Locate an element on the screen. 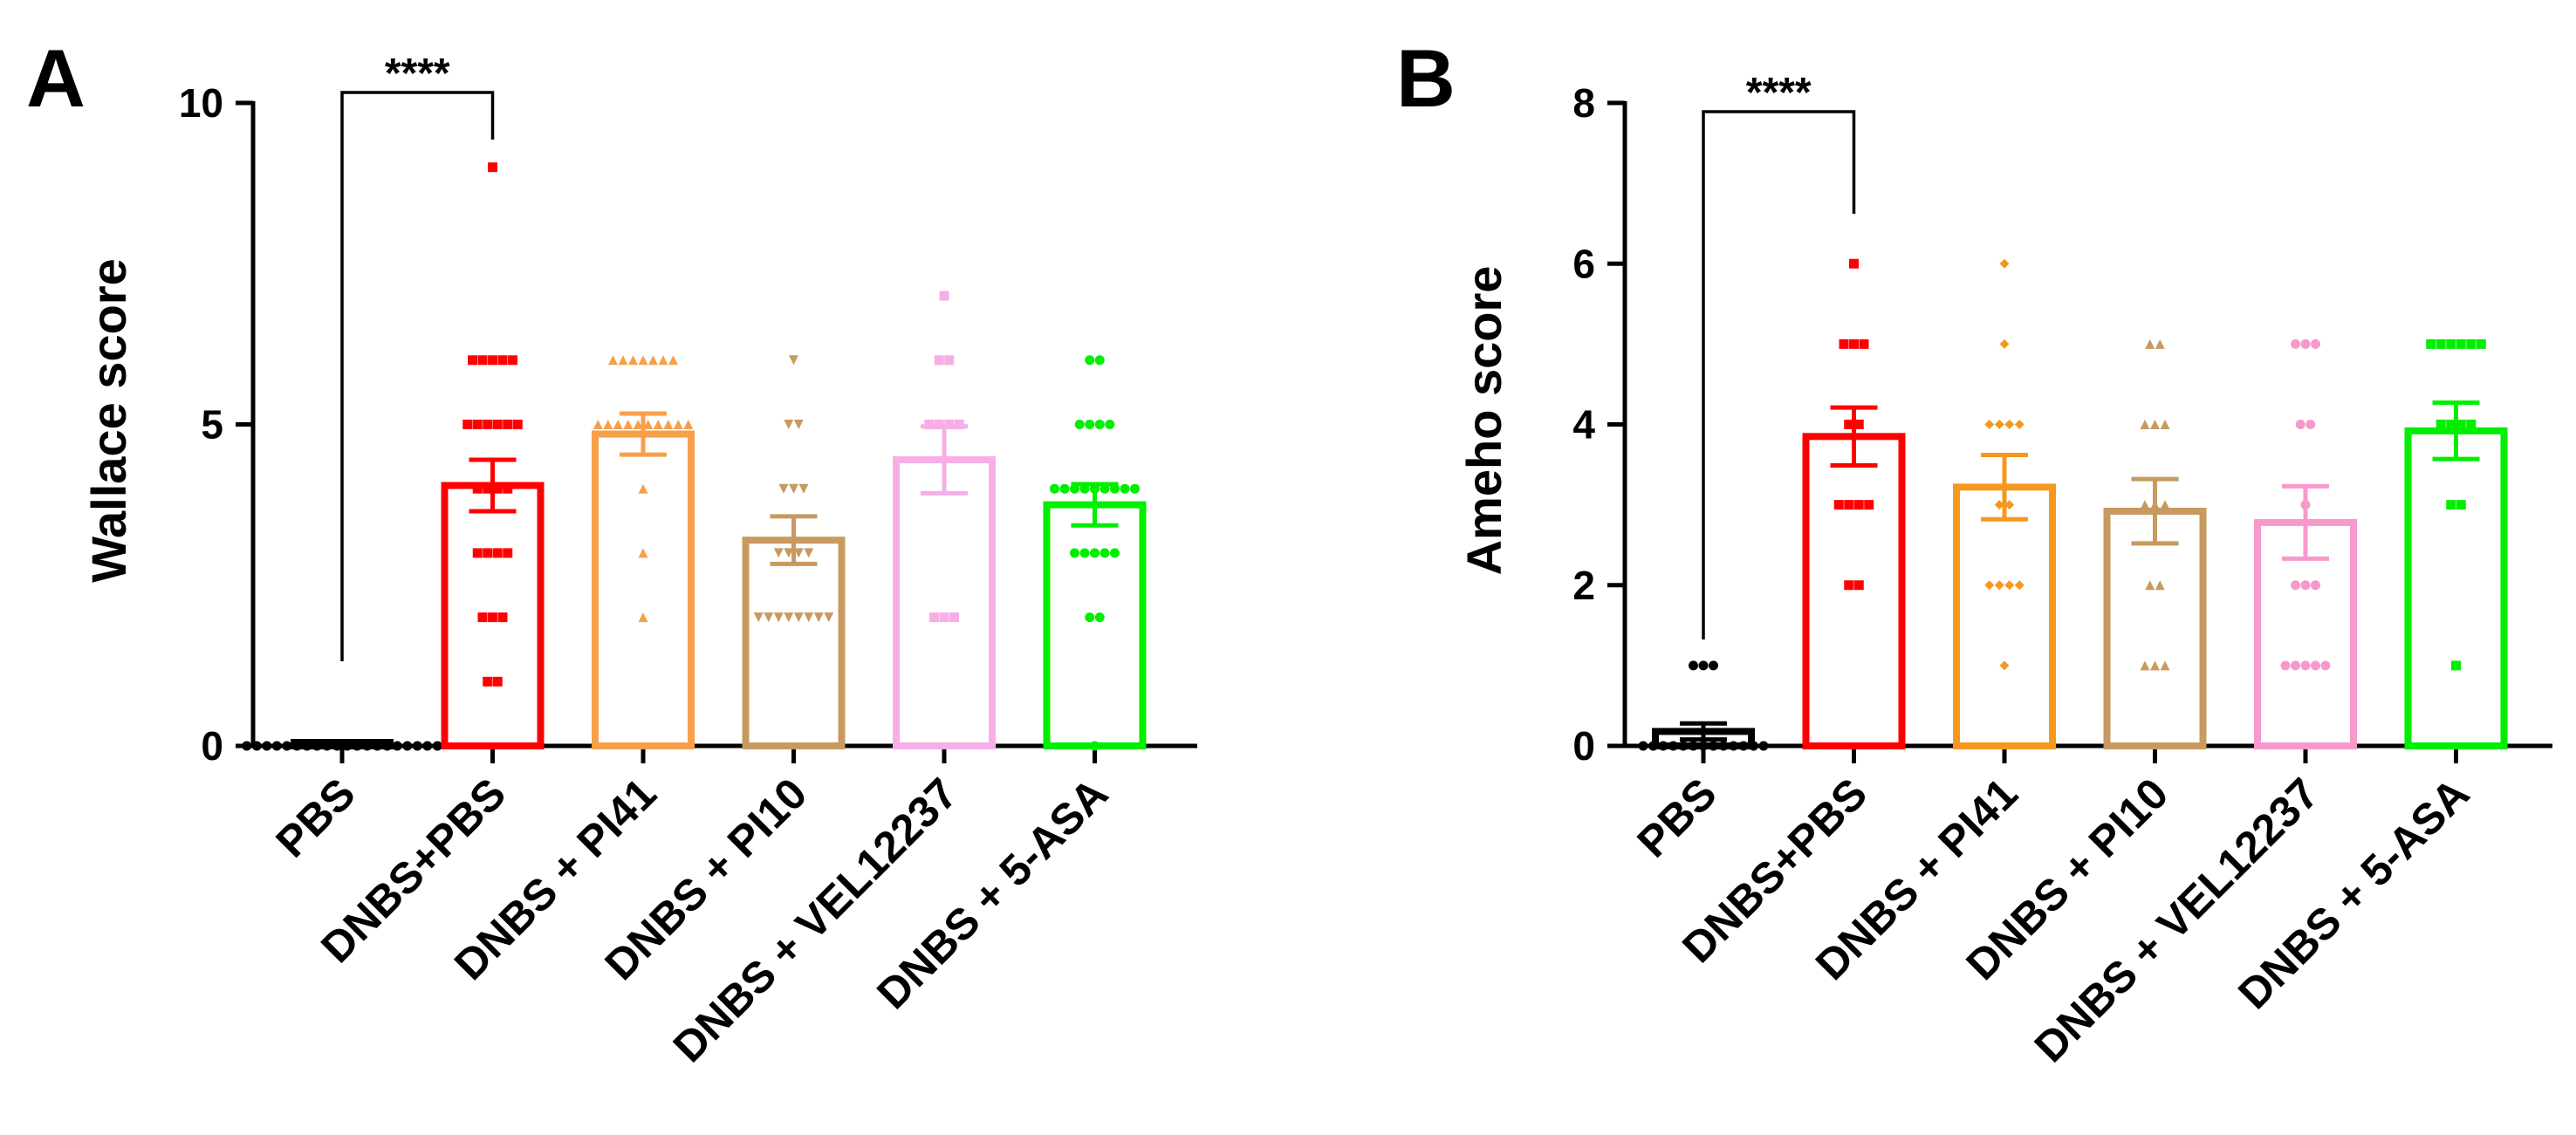 The height and width of the screenshot is (1135, 2576). y-tick-label: 5 is located at coordinates (212, 425).